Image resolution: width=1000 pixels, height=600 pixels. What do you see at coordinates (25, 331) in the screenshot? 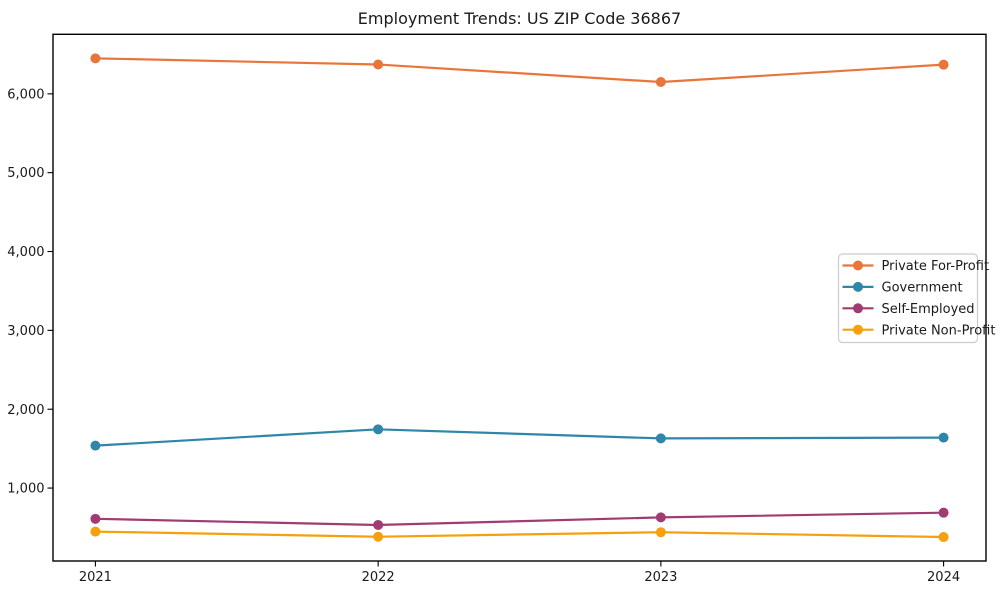
I see `y-tick-label: 3,000` at bounding box center [25, 331].